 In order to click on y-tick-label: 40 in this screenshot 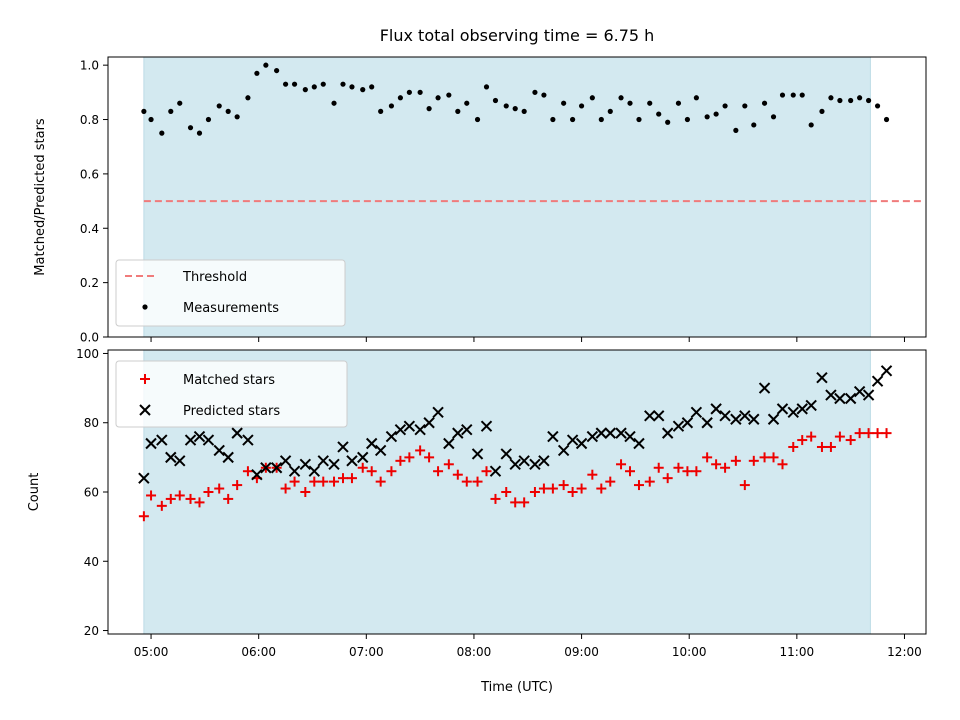, I will do `click(91, 562)`.